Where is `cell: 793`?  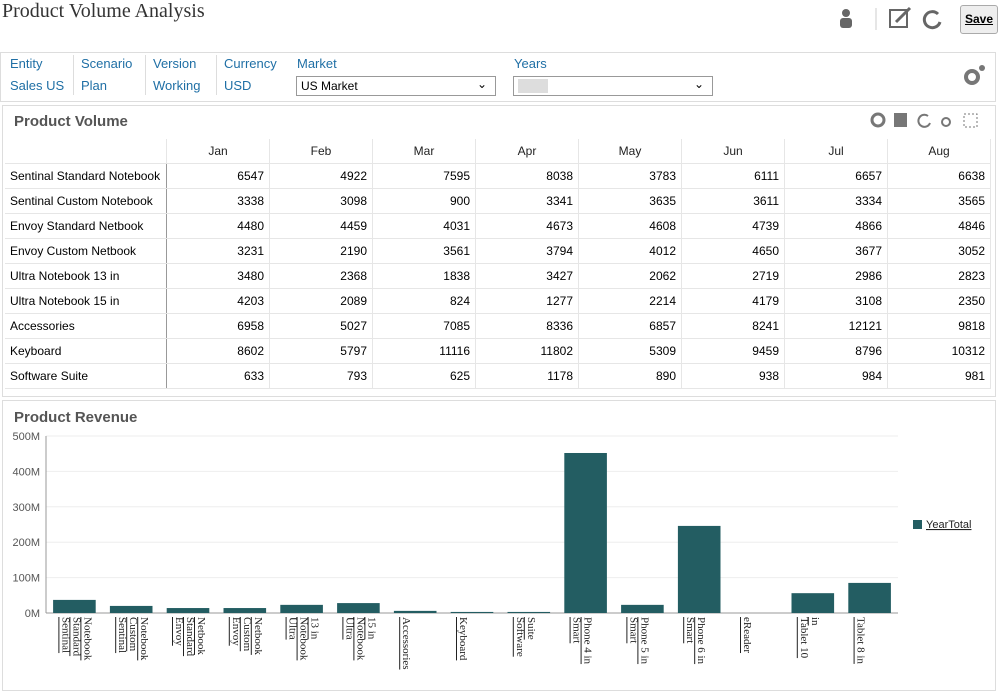 cell: 793 is located at coordinates (321, 376).